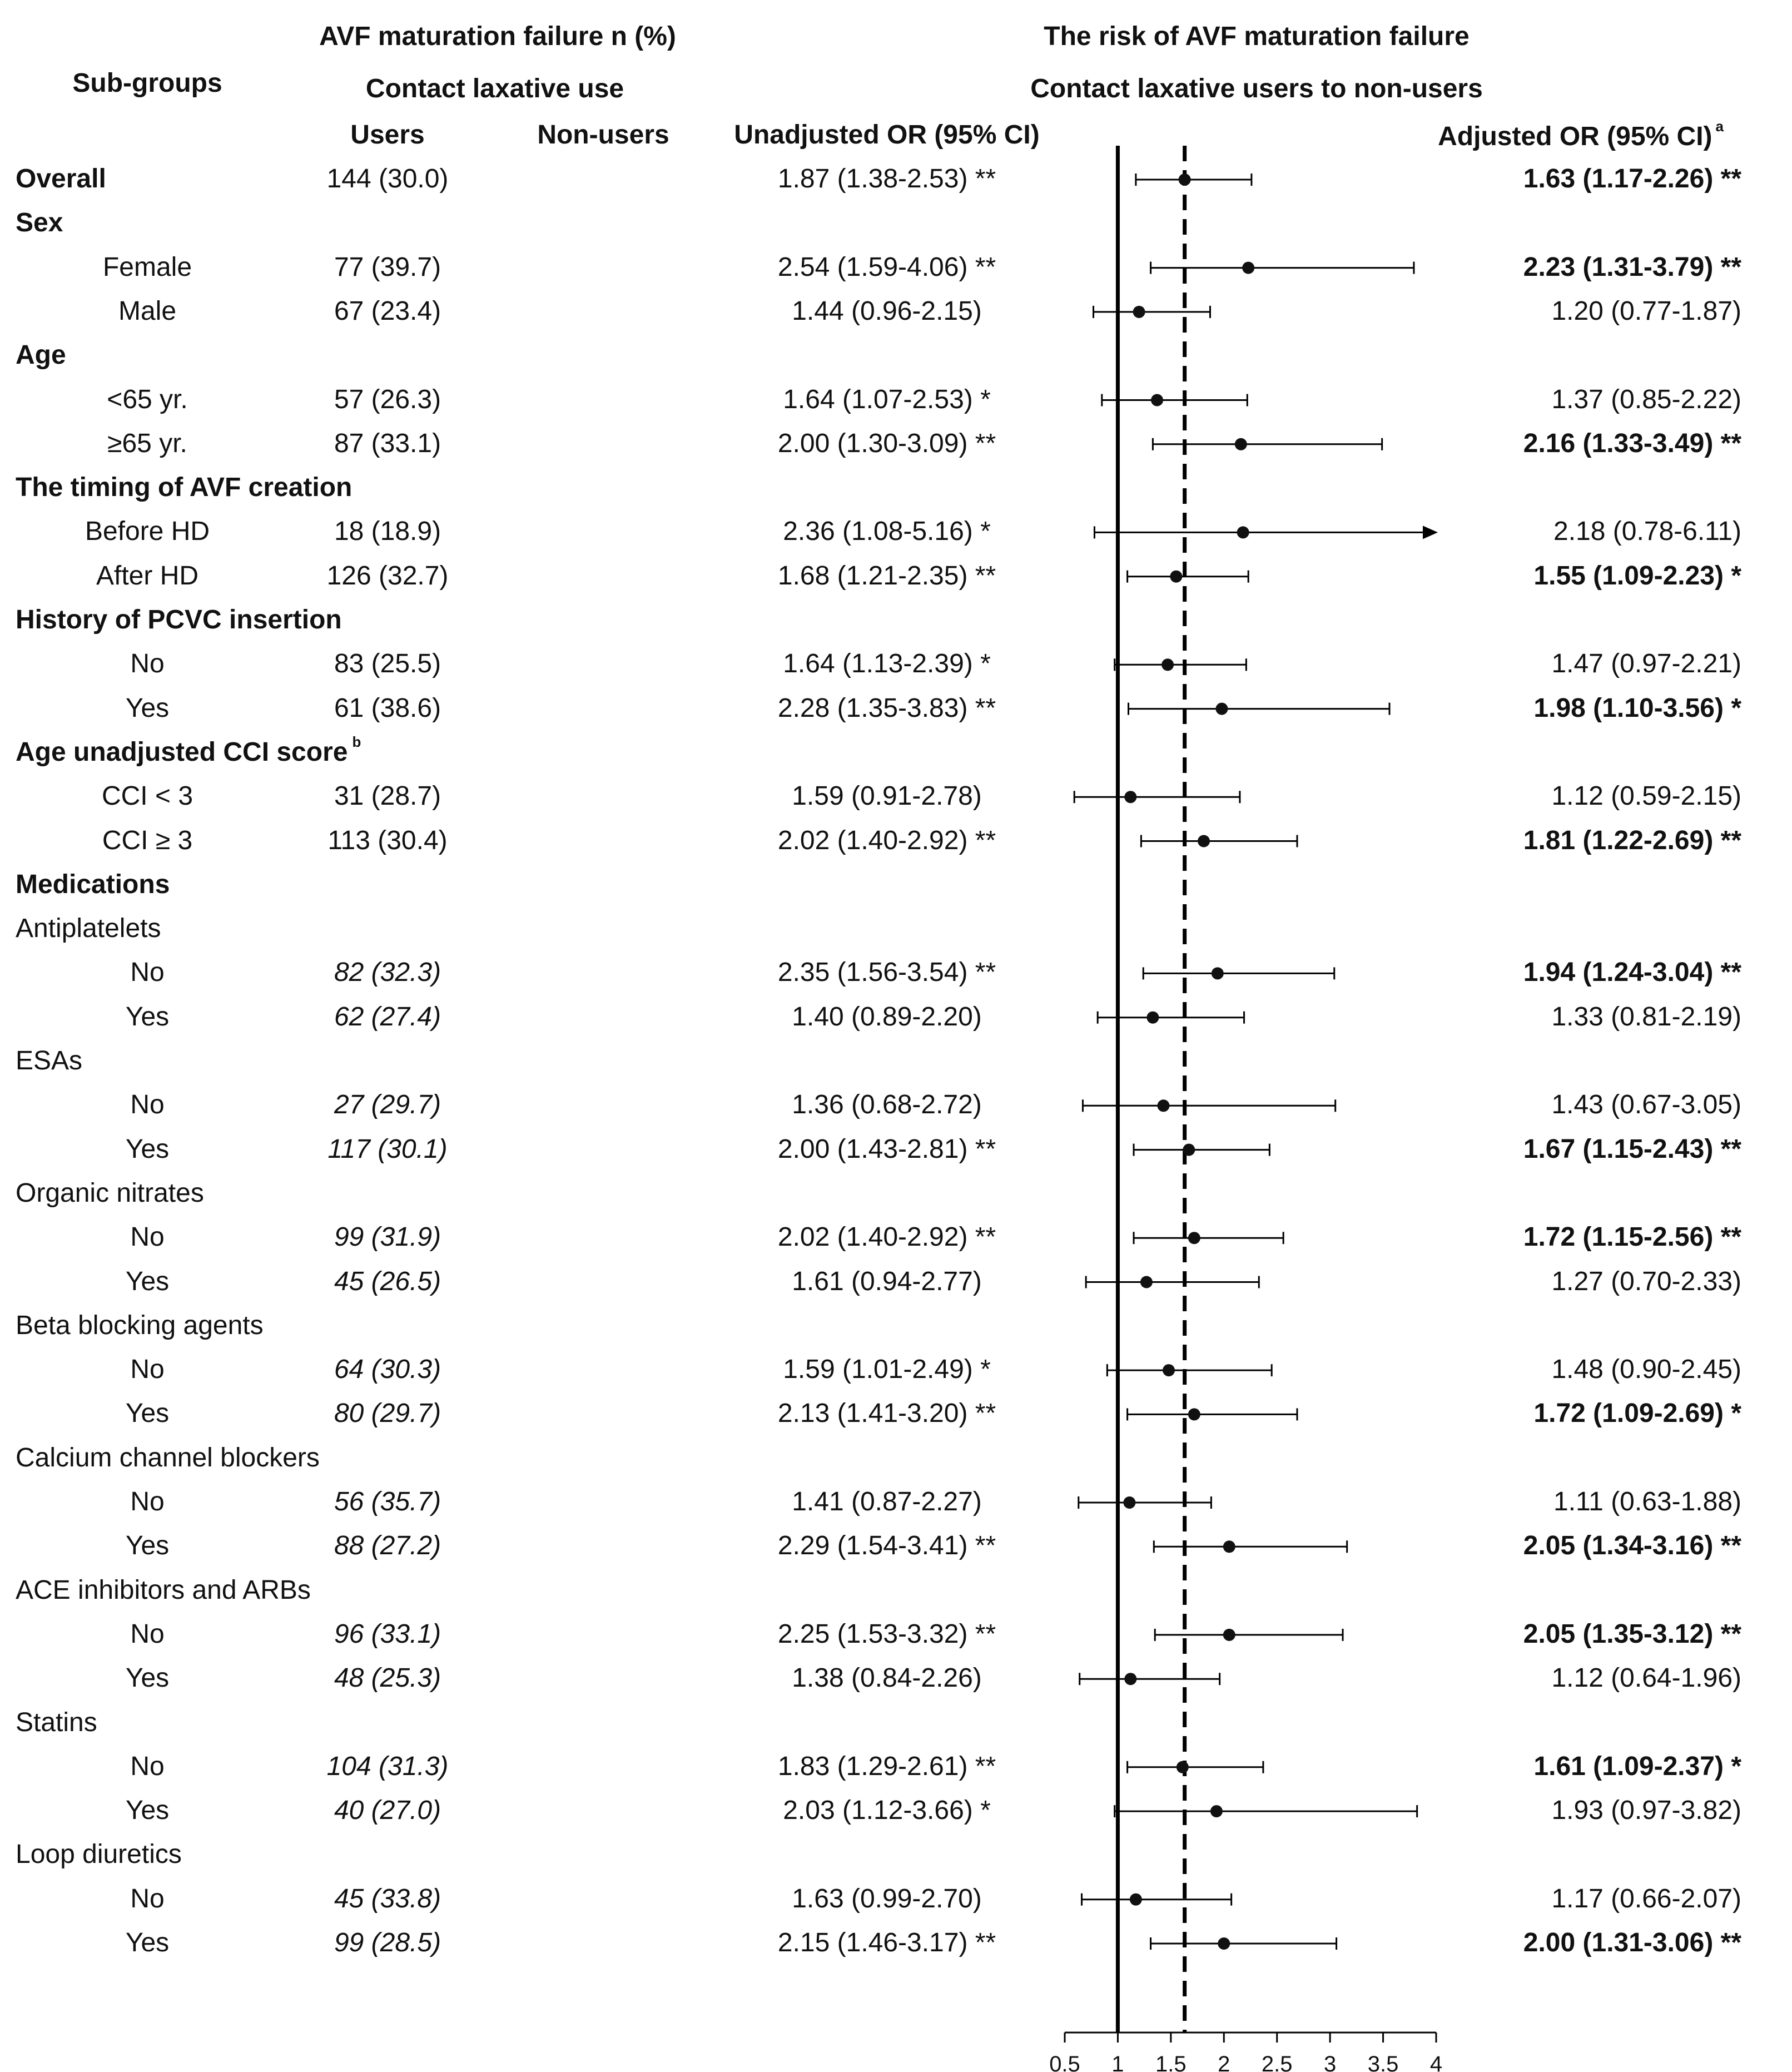 This screenshot has height=2072, width=1792. I want to click on x-tick-label: 2, so click(1224, 2062).